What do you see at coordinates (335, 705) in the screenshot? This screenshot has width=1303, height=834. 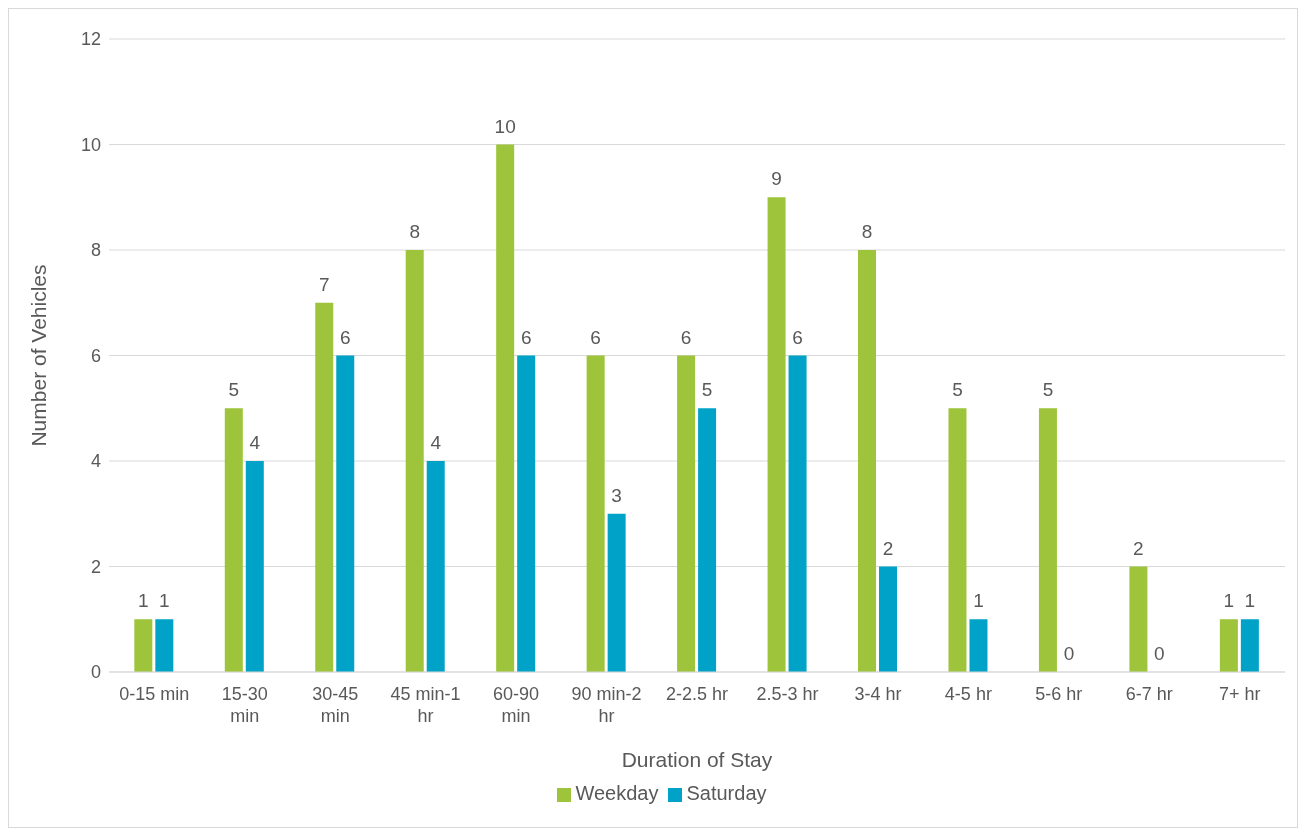 I see `x-tick-label: 30-45 min` at bounding box center [335, 705].